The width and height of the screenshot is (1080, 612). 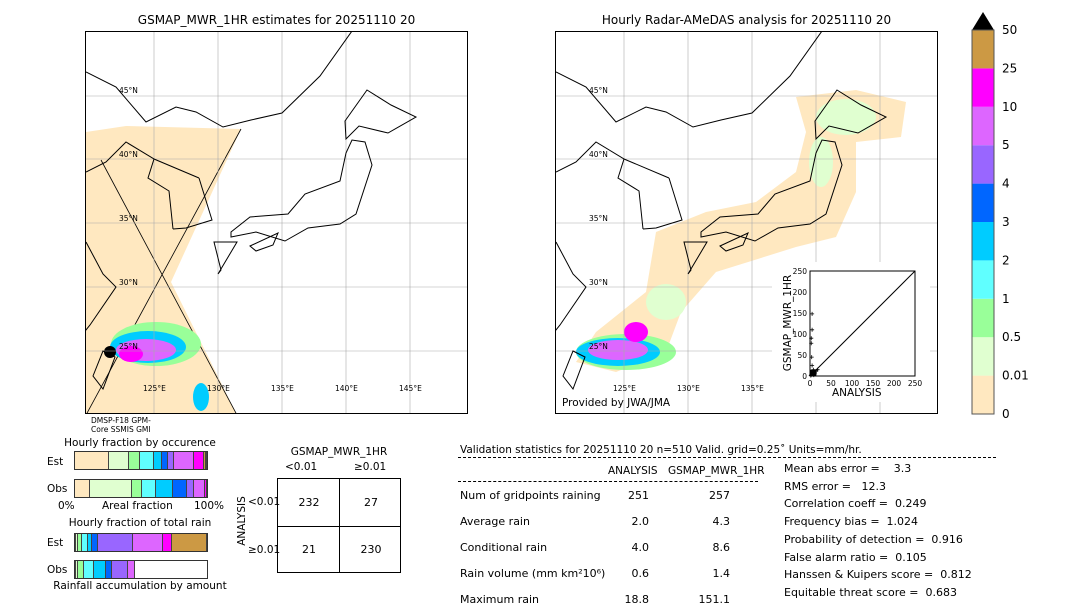 I want to click on cell-hit: 230, so click(x=371, y=549).